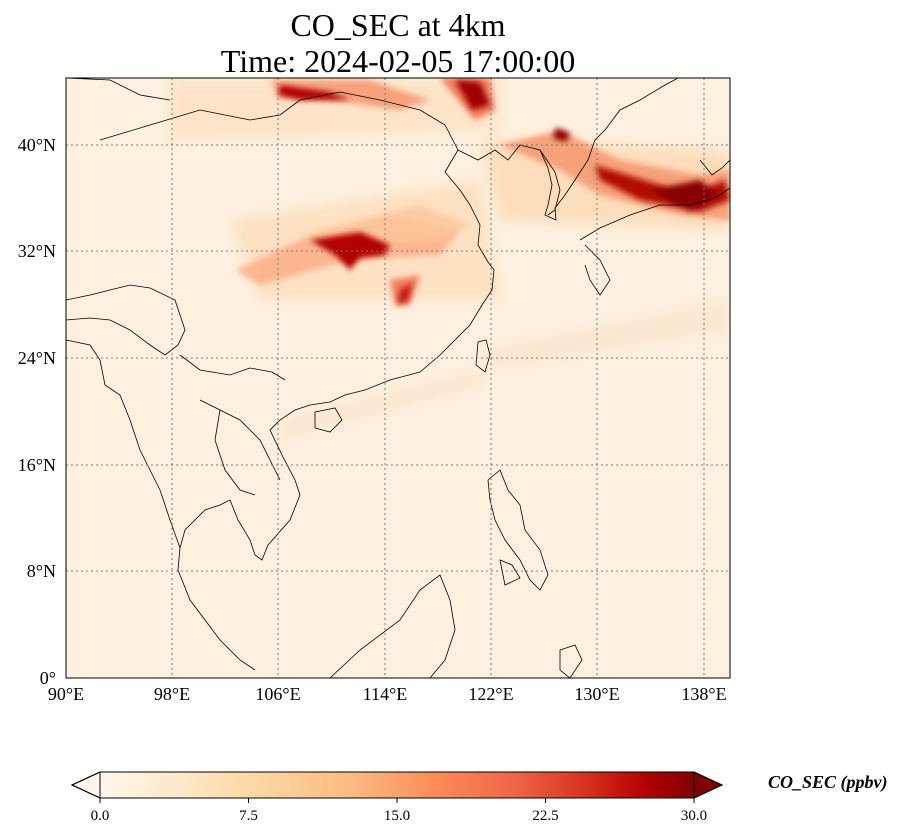 The image size is (916, 836). I want to click on lat-tick-label: 40°N, so click(37, 145).